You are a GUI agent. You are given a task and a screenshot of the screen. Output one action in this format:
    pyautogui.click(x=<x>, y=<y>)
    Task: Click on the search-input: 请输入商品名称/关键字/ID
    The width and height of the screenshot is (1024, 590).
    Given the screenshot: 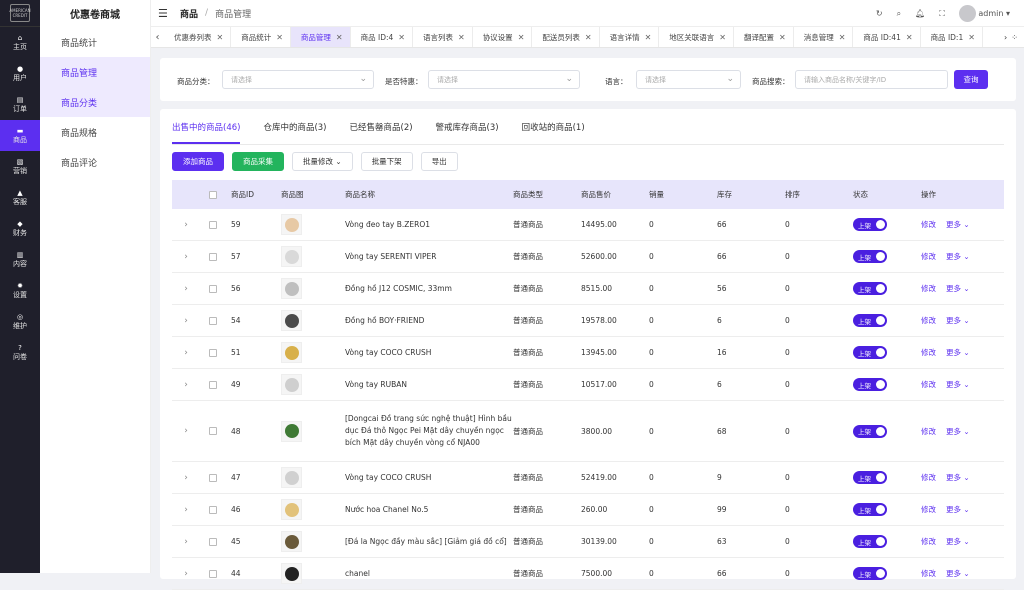 What is the action you would take?
    pyautogui.click(x=871, y=79)
    